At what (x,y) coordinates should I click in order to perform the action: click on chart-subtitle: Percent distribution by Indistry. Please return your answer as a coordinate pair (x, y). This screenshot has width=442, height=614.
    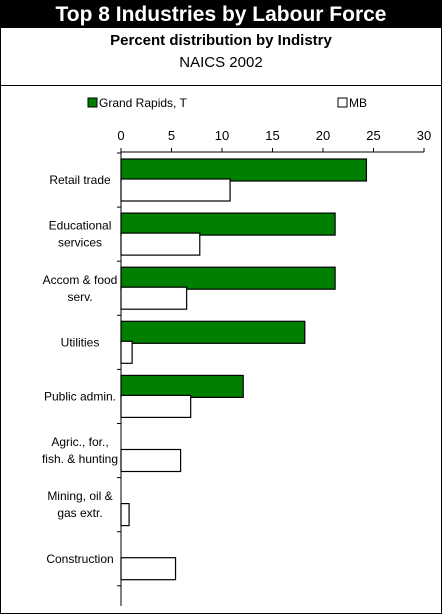
    Looking at the image, I should click on (221, 40).